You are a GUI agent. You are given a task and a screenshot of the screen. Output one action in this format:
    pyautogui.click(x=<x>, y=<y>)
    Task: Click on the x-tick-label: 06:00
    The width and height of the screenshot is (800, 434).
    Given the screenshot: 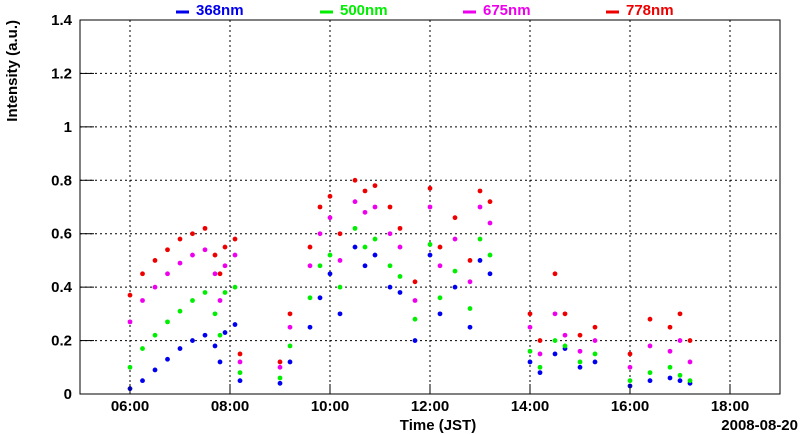 What is the action you would take?
    pyautogui.click(x=130, y=406)
    